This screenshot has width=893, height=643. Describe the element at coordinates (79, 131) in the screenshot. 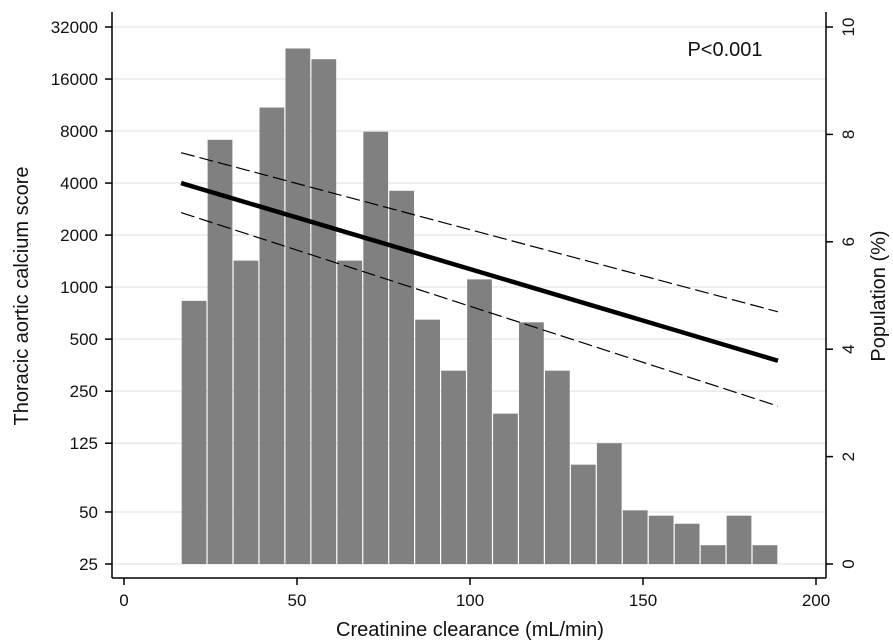

I see `left-y-tick-label: 8000` at that location.